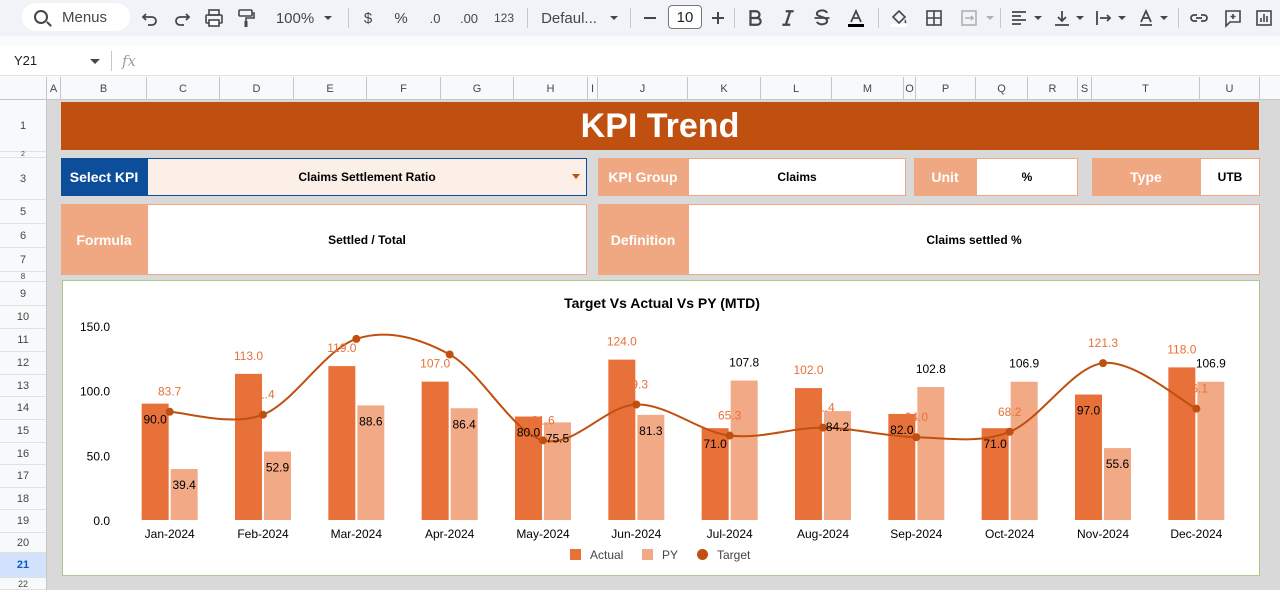  Describe the element at coordinates (183, 88) in the screenshot. I see `column-header: C` at that location.